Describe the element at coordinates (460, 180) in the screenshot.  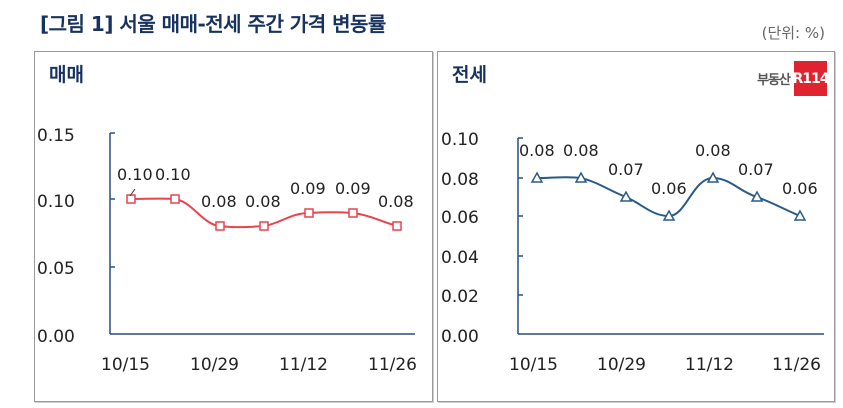
I see `jeonse-ytick: 0.08` at that location.